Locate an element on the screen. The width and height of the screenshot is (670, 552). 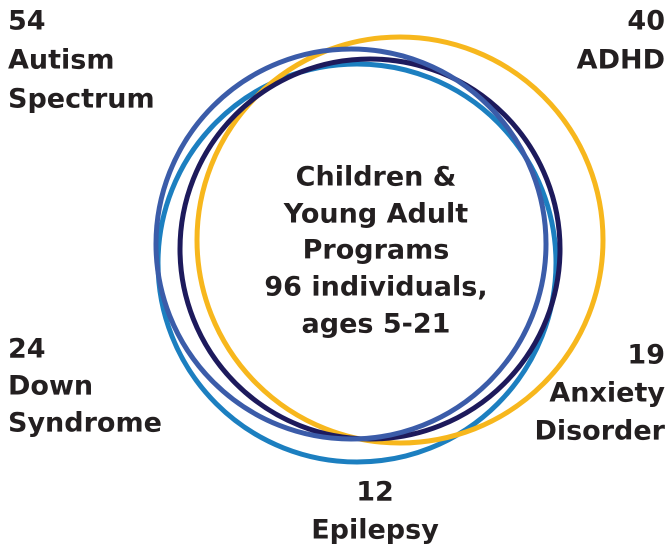
count: 40 is located at coordinates (646, 21).